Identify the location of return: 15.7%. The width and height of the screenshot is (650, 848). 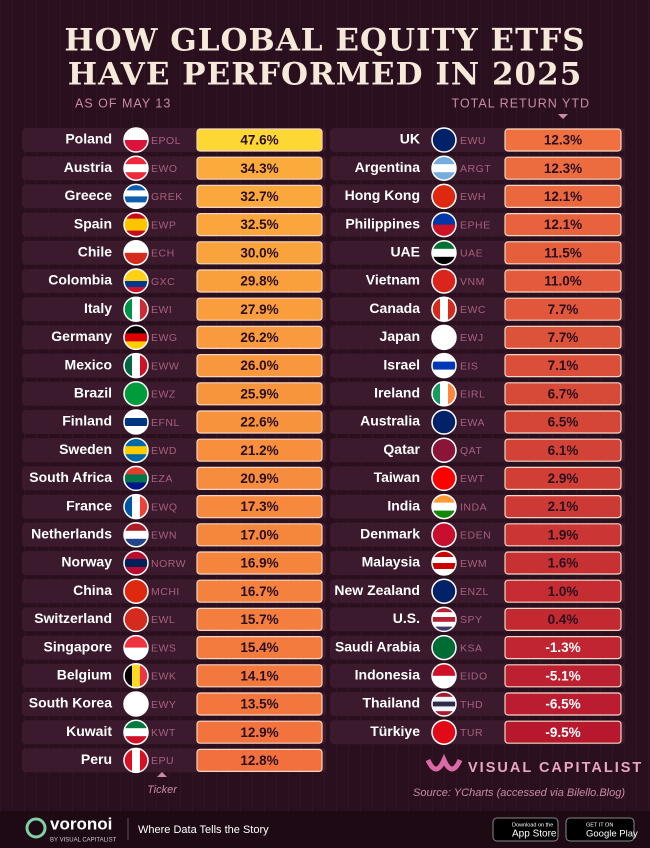
(259, 619).